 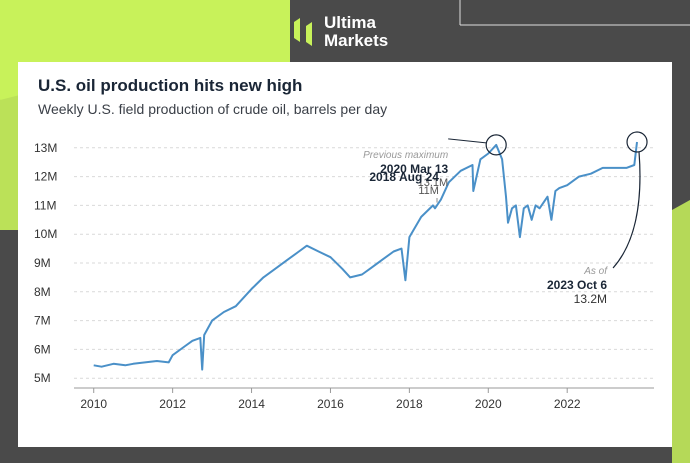 What do you see at coordinates (626, 210) in the screenshot?
I see `current-value-leader` at bounding box center [626, 210].